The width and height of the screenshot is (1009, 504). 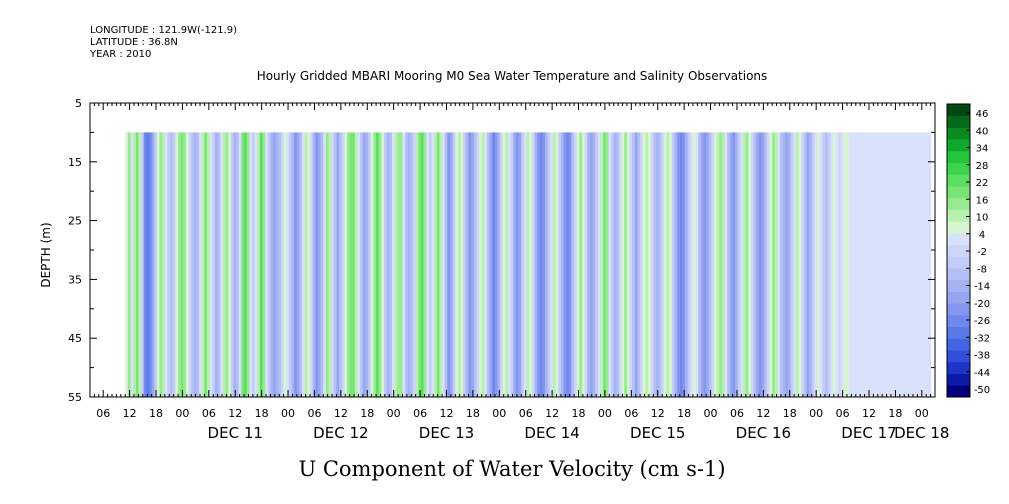 What do you see at coordinates (235, 413) in the screenshot?
I see `x-tick-label: 12` at bounding box center [235, 413].